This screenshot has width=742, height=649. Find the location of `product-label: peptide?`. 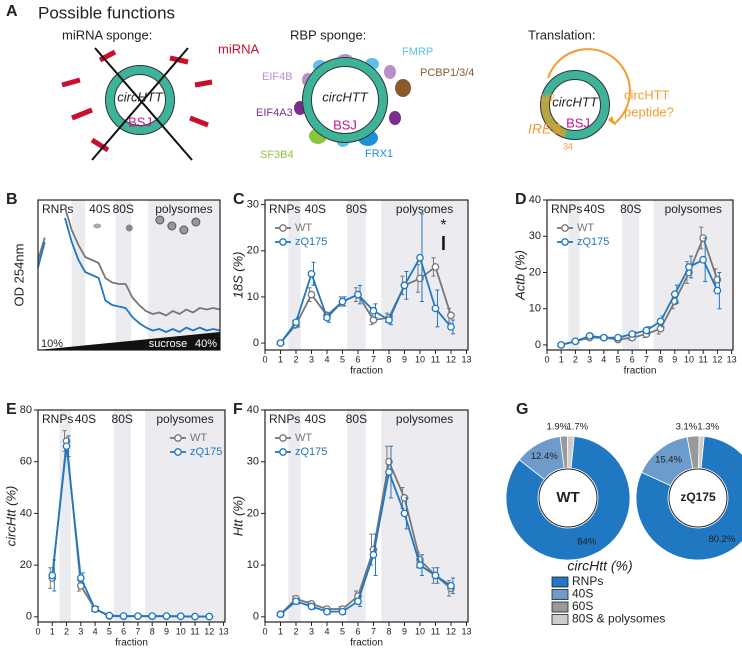

product-label: peptide? is located at coordinates (649, 111).